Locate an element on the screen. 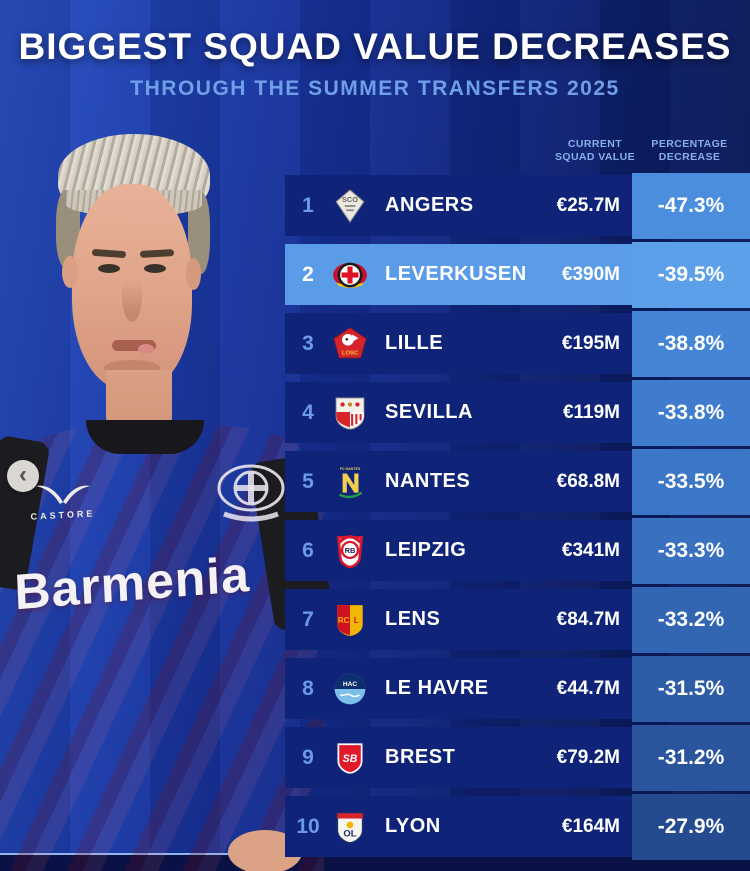 This screenshot has height=871, width=750. lille-logo-icon: LOSC is located at coordinates (350, 344).